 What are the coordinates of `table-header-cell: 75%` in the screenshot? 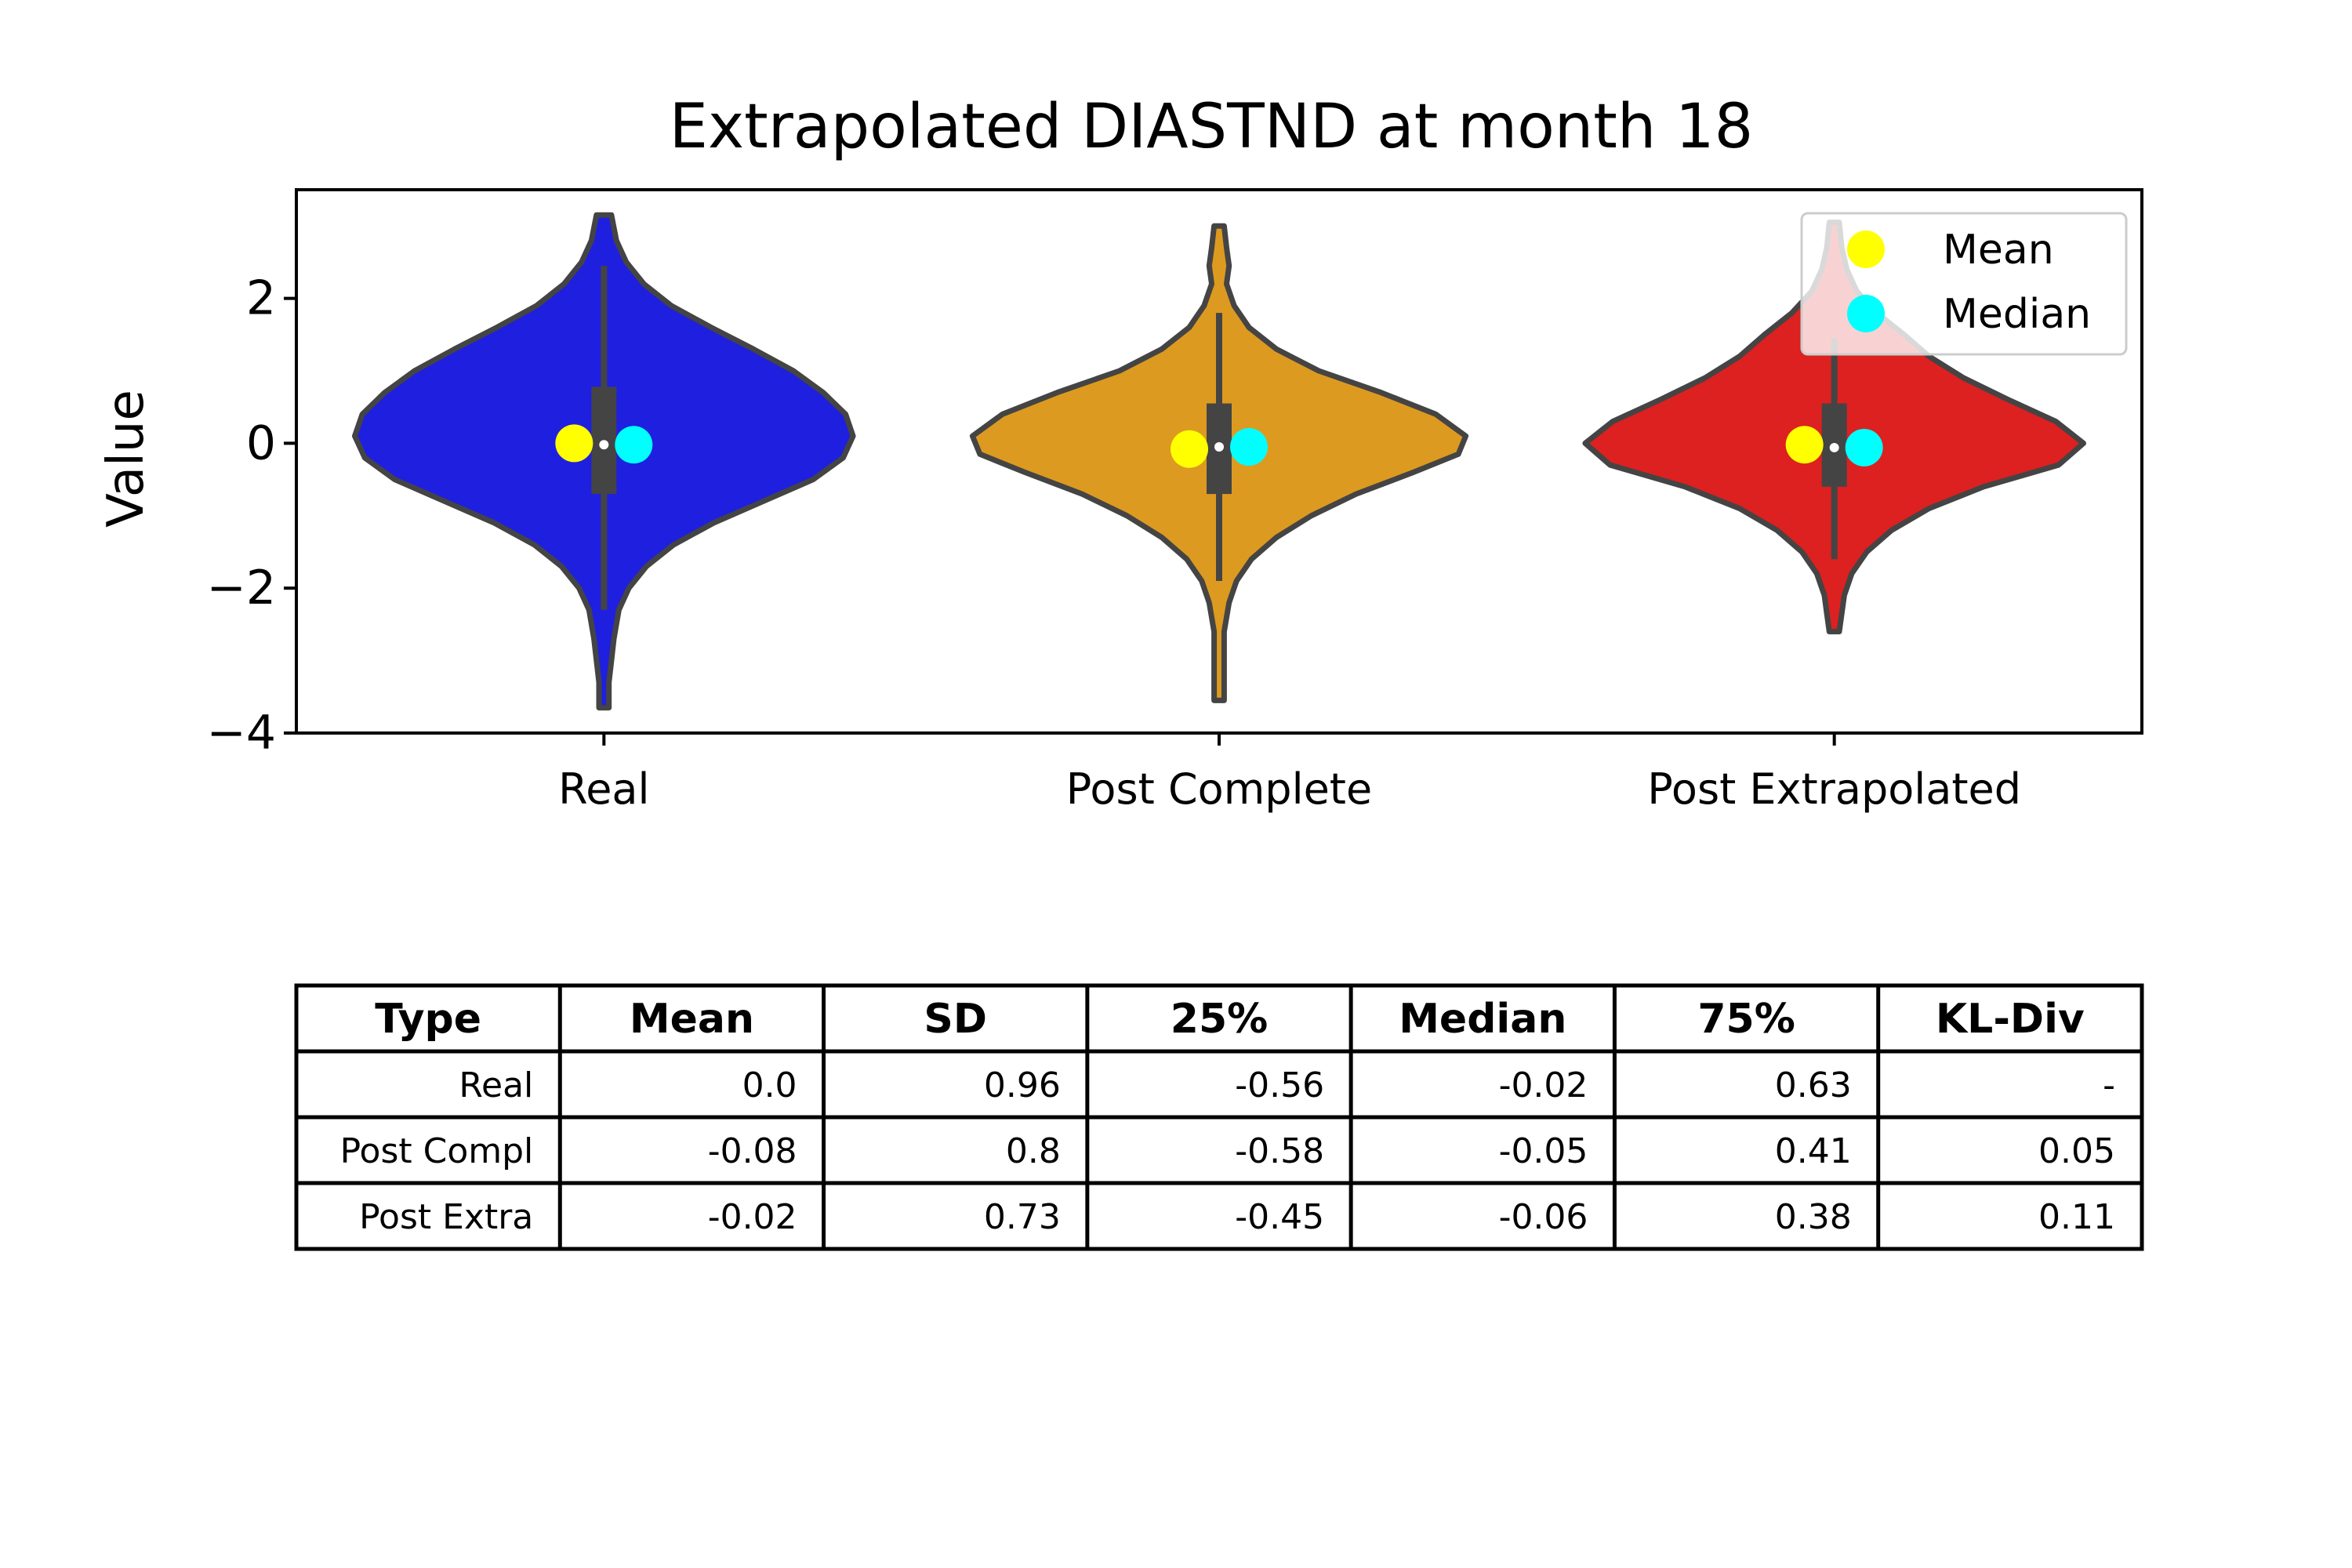 It's located at (1746, 1020).